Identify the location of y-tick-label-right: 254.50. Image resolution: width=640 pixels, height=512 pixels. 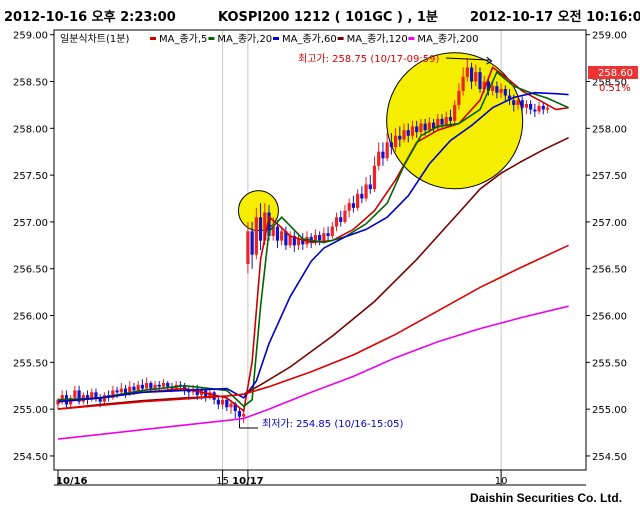
(609, 457).